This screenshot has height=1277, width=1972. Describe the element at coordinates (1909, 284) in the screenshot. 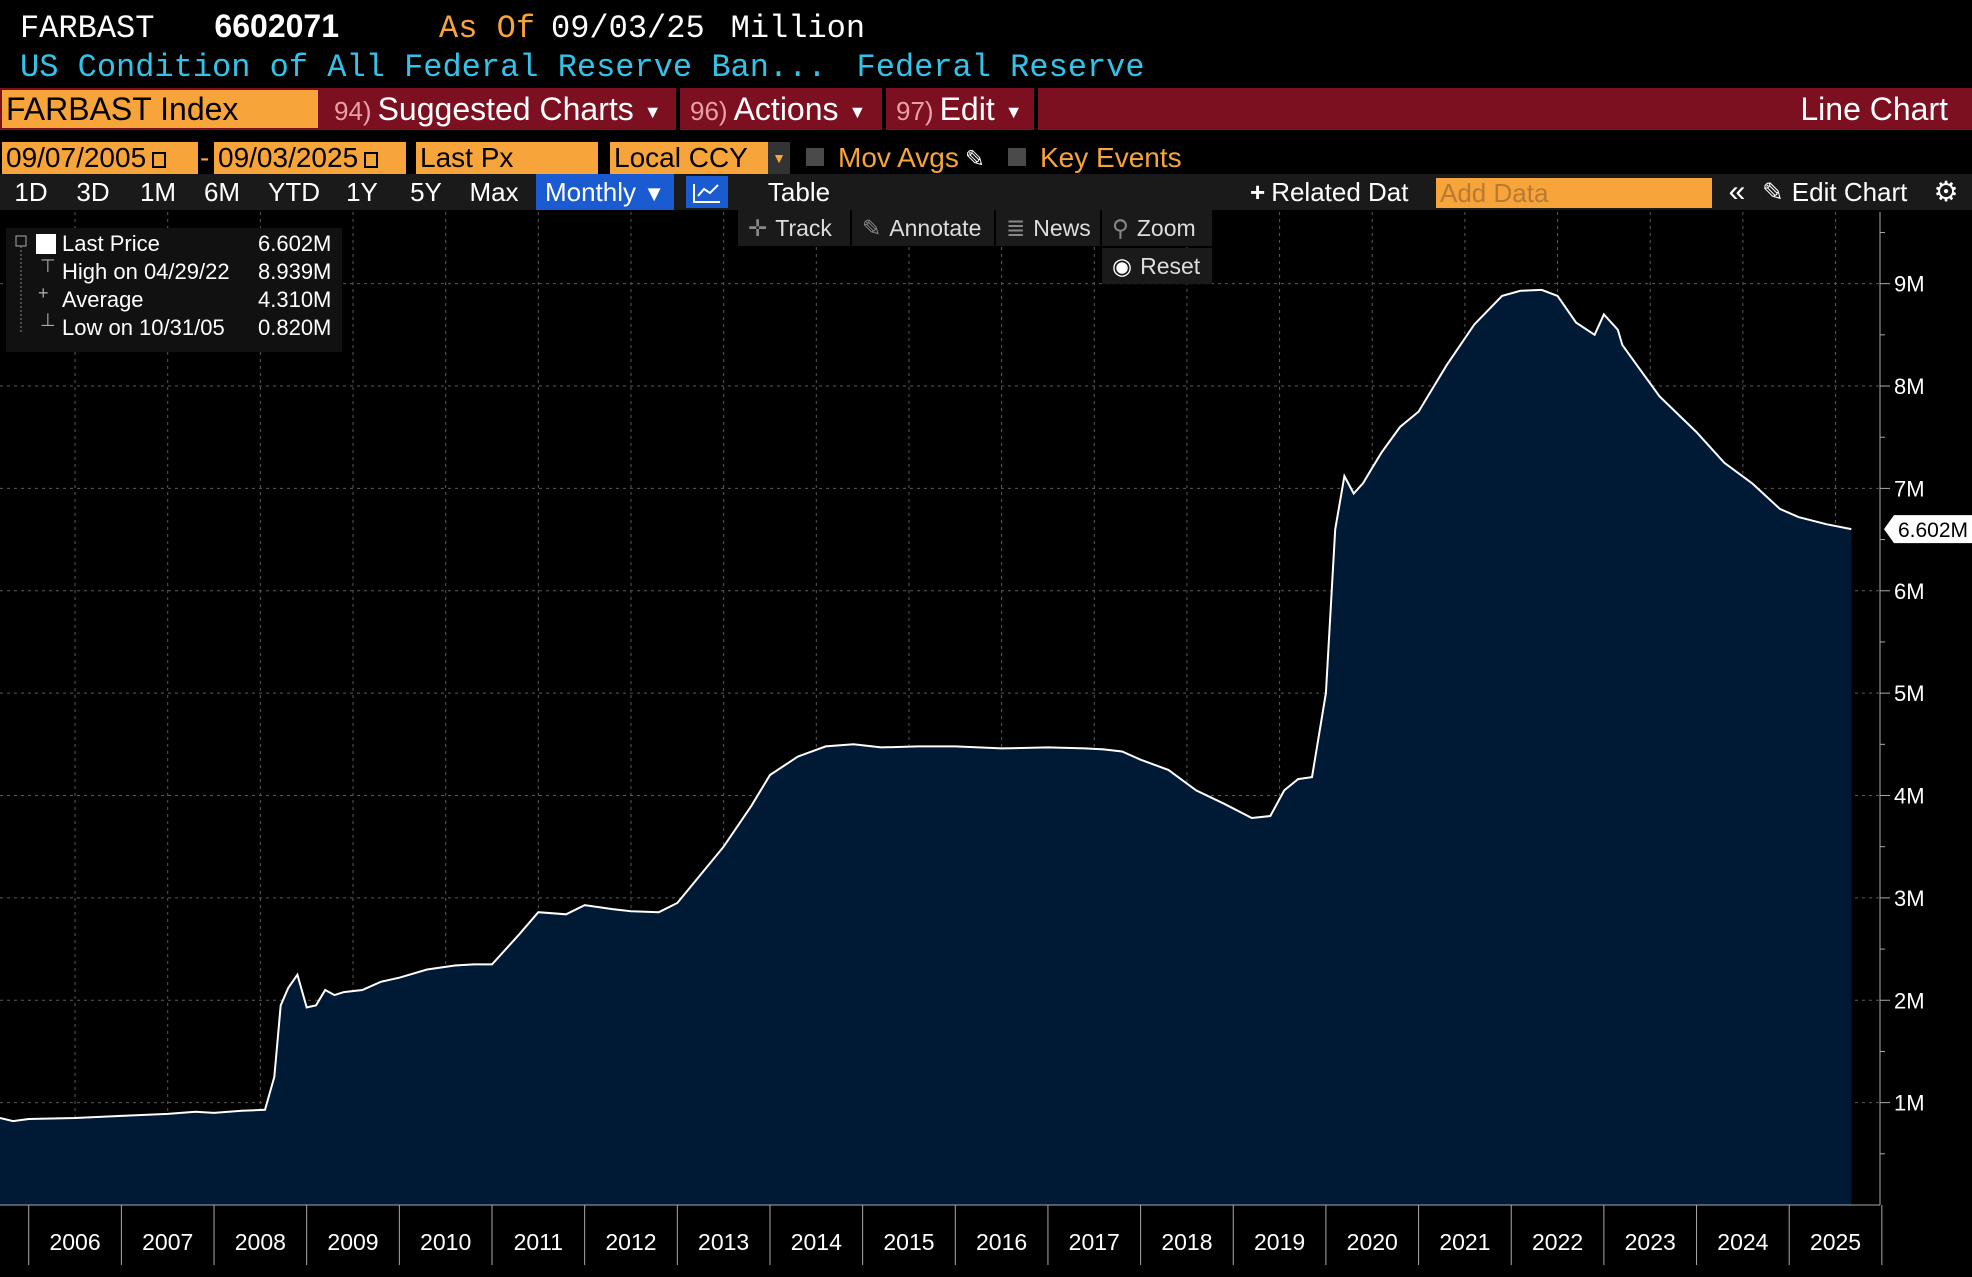

I see `y-tick-label: 9M` at that location.